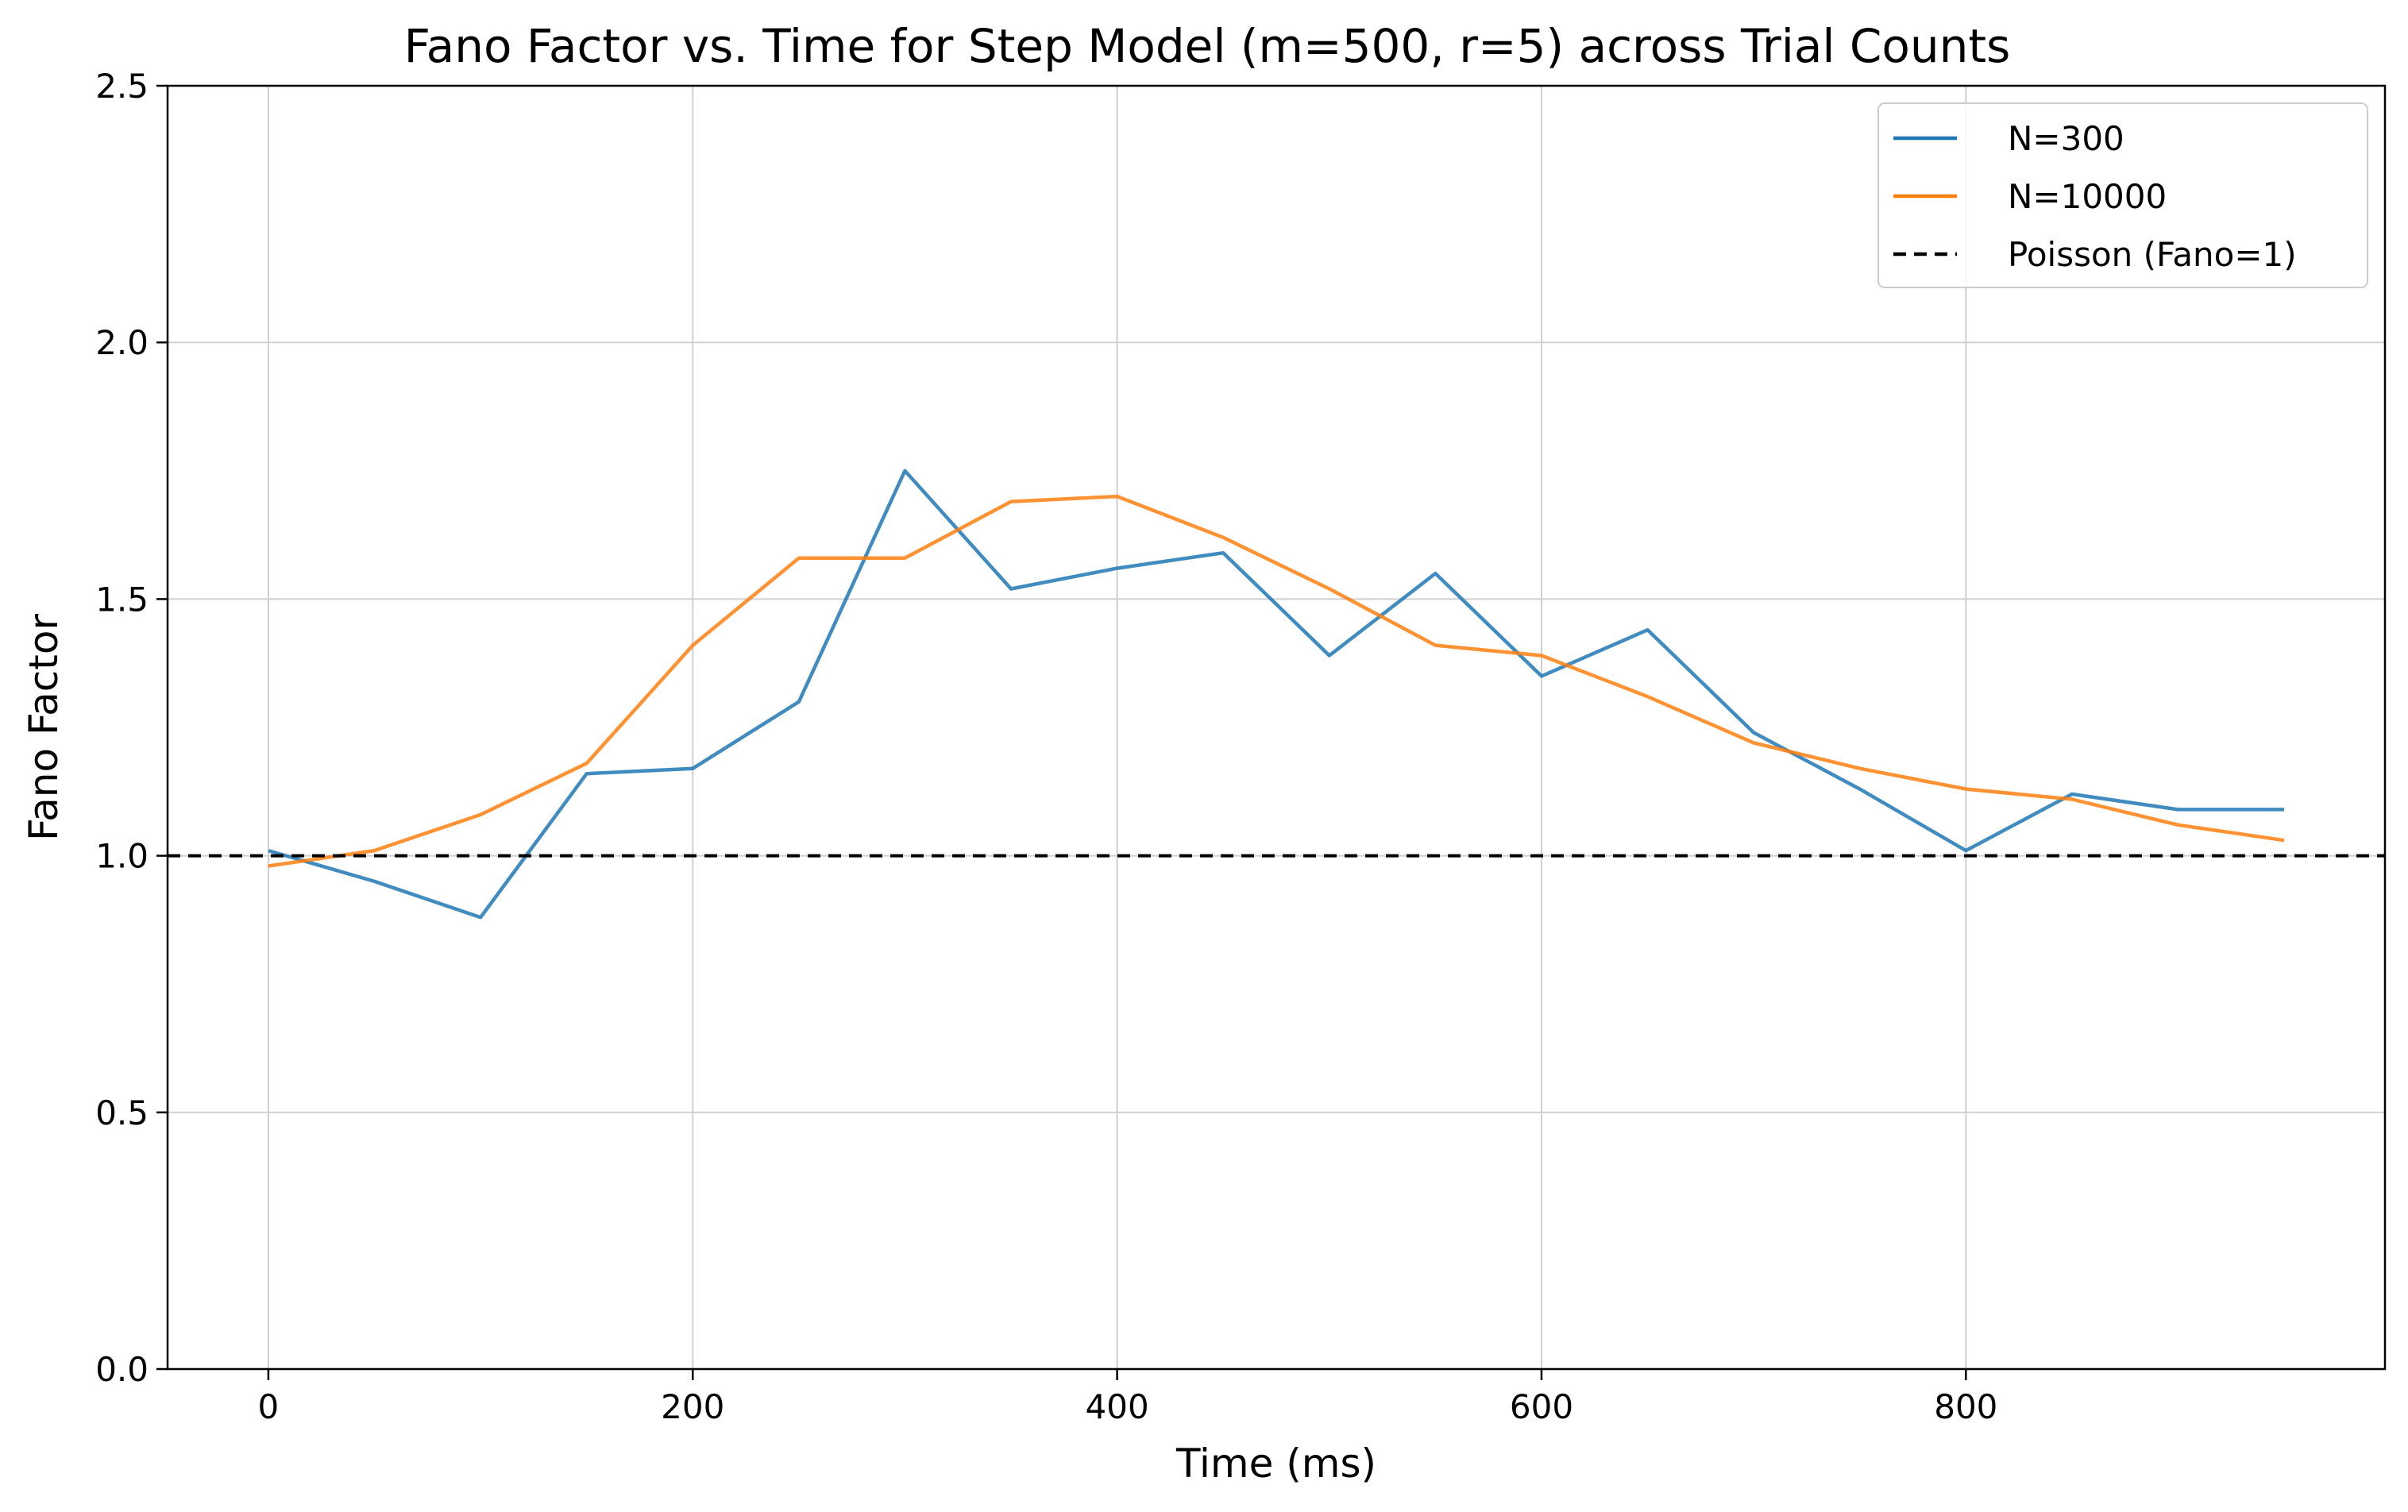  Describe the element at coordinates (1541, 1406) in the screenshot. I see `x-tick-label: 600` at that location.